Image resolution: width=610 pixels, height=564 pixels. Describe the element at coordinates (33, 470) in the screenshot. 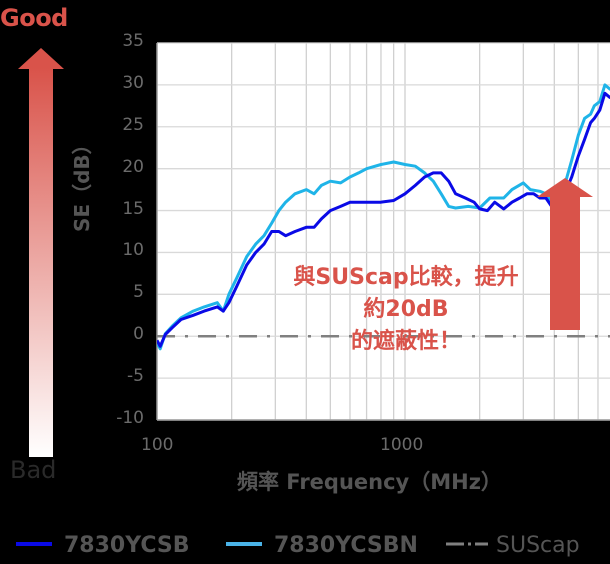

I see `bad-label: Bad` at that location.